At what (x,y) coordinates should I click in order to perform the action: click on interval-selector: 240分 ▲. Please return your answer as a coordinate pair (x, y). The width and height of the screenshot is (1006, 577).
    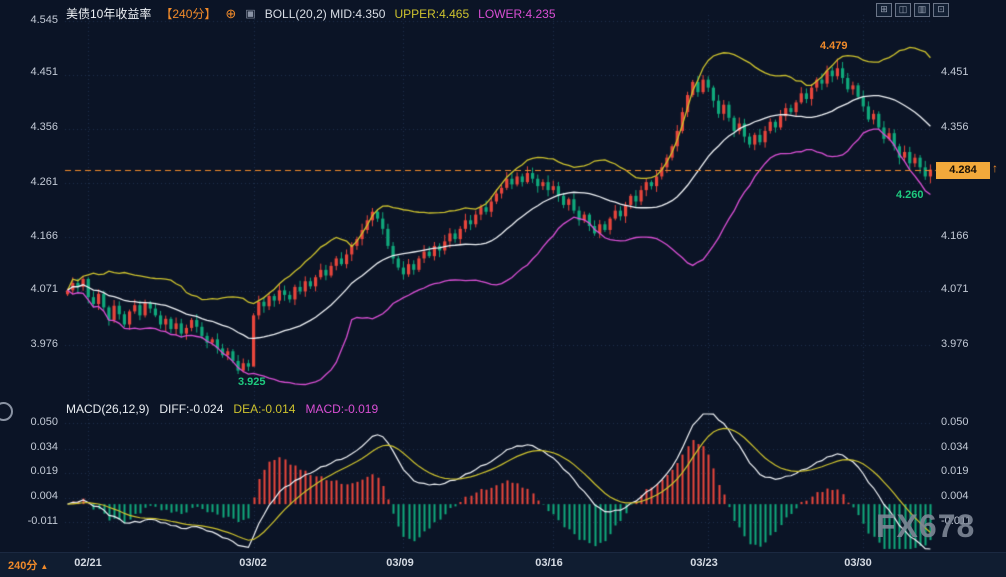
    Looking at the image, I should click on (28, 565).